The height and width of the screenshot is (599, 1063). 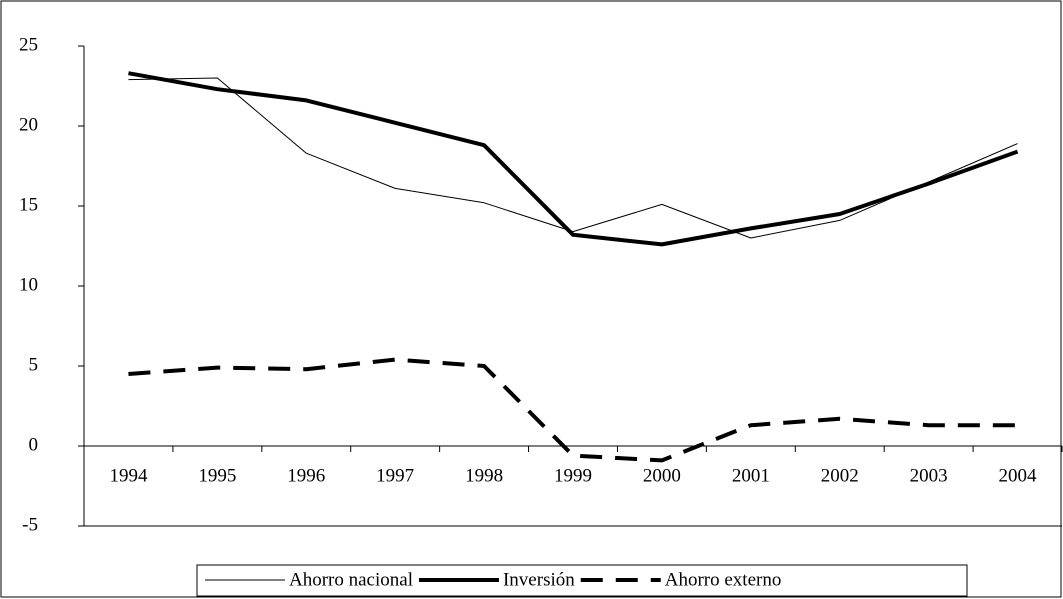 I want to click on x-tick-label: 1997, so click(x=395, y=475).